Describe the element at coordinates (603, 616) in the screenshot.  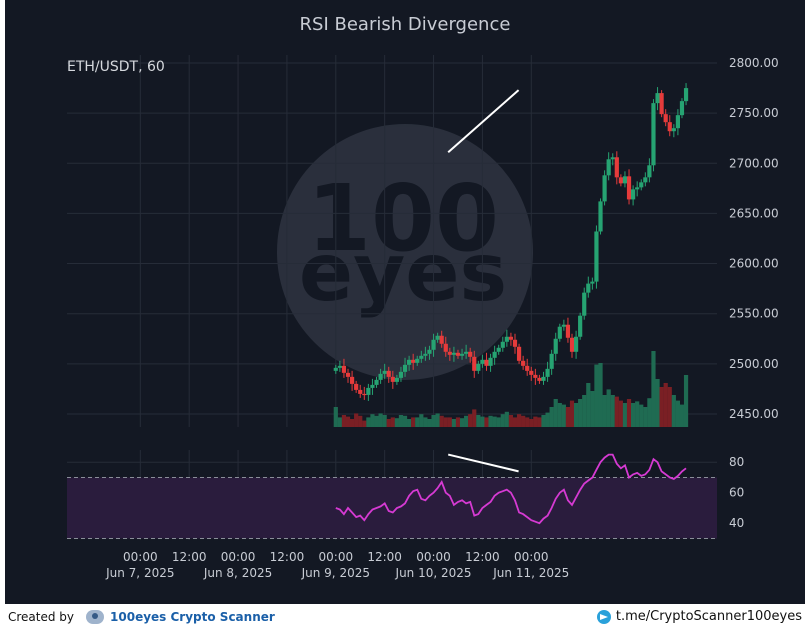
I see `telegram-icon` at that location.